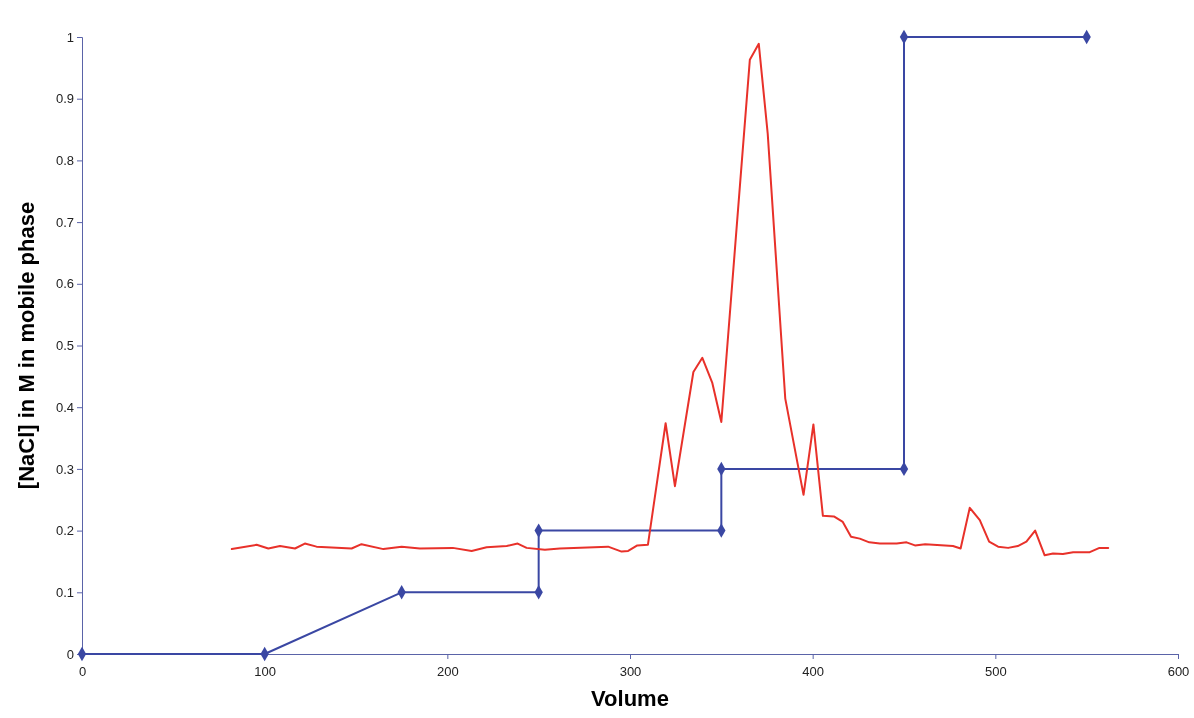 This screenshot has height=718, width=1194. I want to click on x-tick-label: 200, so click(447, 672).